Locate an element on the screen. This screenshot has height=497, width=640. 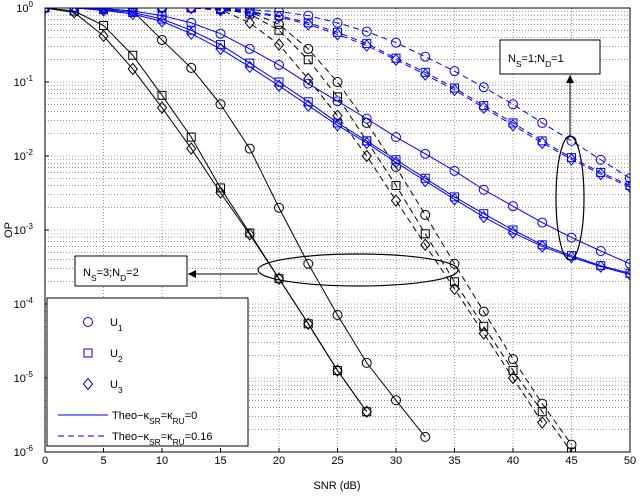
subscript: 1 is located at coordinates (120, 328).